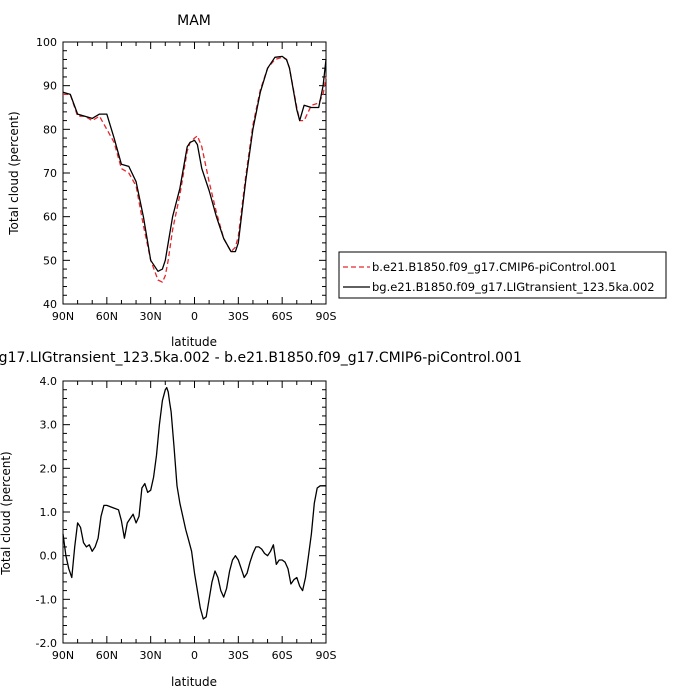 The width and height of the screenshot is (700, 700). What do you see at coordinates (63, 655) in the screenshot?
I see `bottom-x-tick-label: 90N` at bounding box center [63, 655].